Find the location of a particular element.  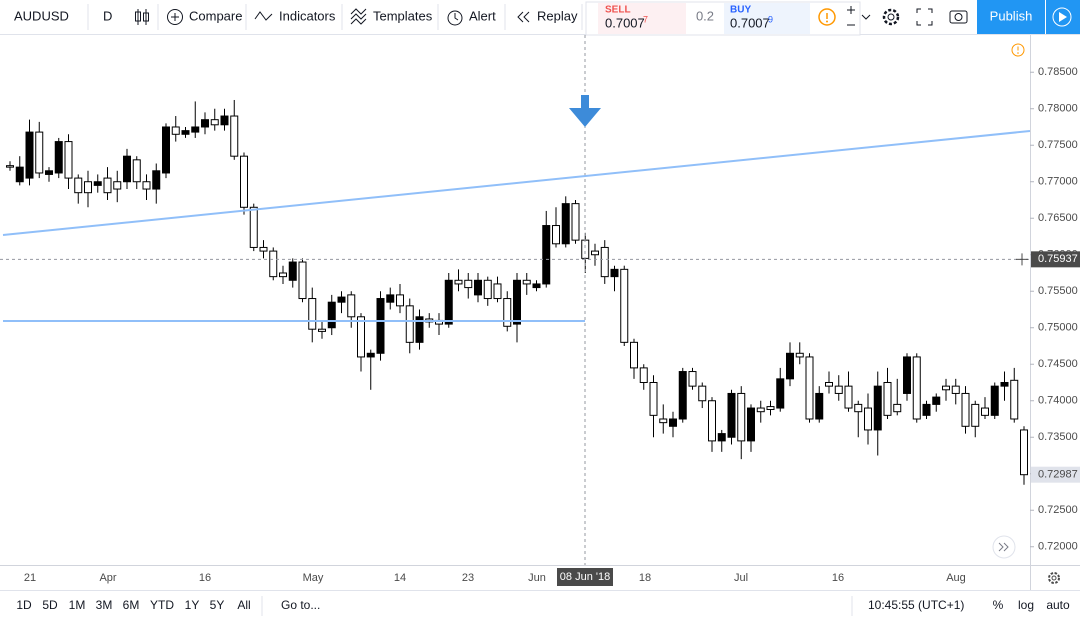

y-tick-label: 0.72500 is located at coordinates (1058, 510).